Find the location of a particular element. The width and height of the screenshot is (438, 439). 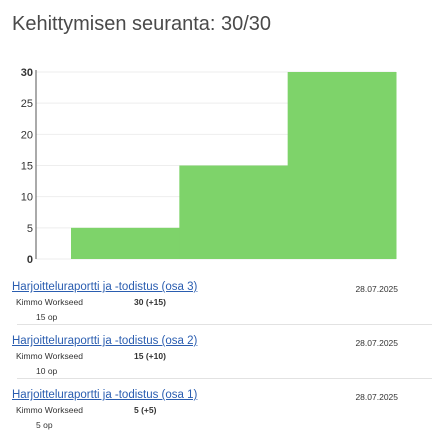

entry-credits: 10 op is located at coordinates (47, 371).